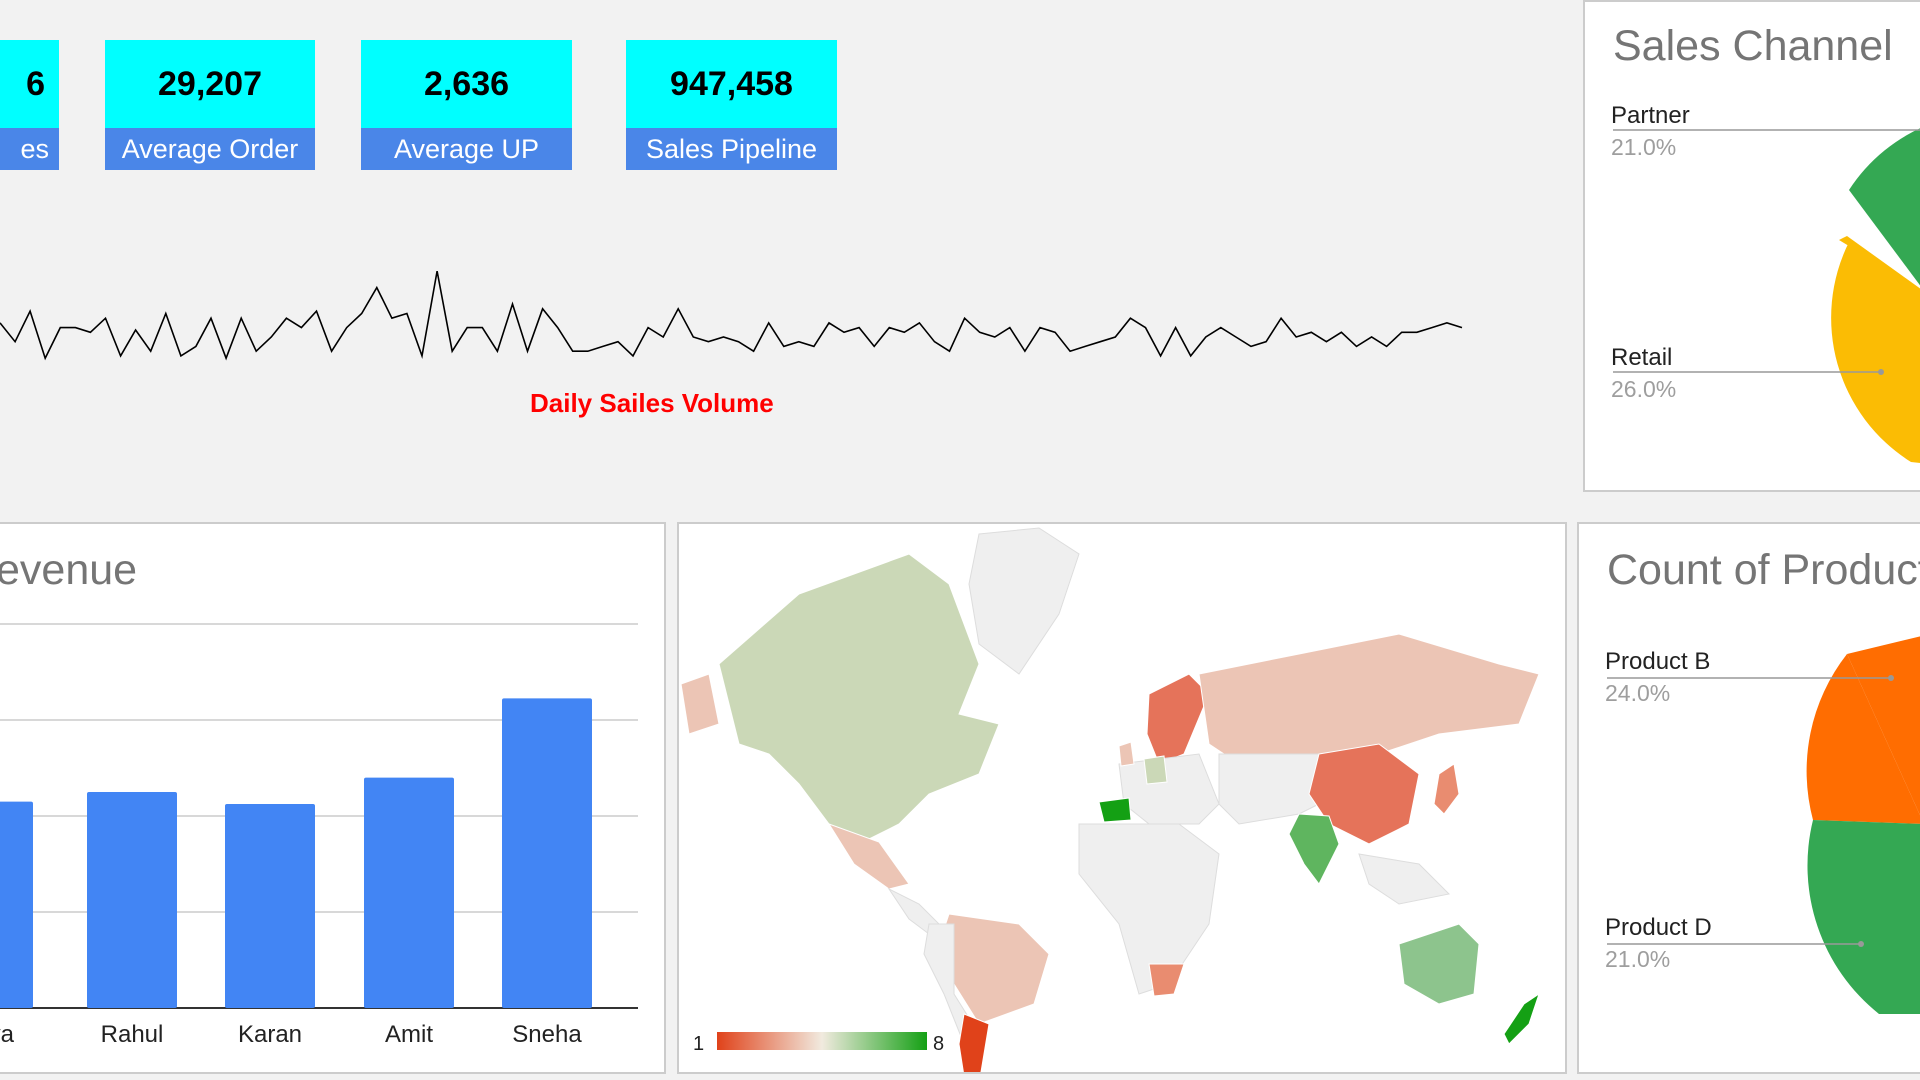  I want to click on kpi-value: 2,636, so click(466, 84).